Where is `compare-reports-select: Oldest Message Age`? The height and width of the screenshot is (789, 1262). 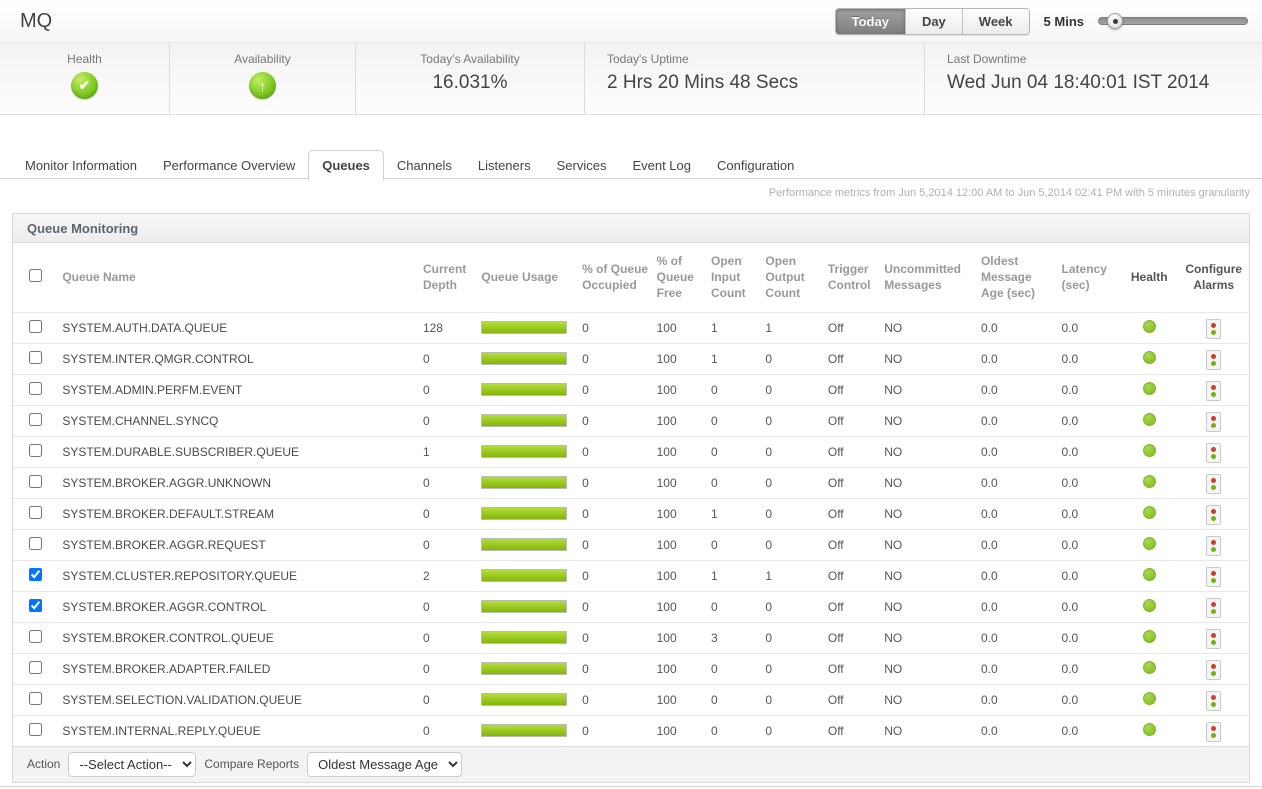 compare-reports-select: Oldest Message Age is located at coordinates (385, 764).